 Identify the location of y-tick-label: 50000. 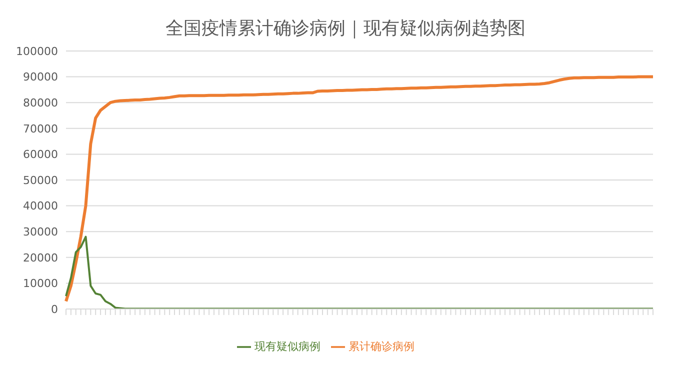
(40, 180).